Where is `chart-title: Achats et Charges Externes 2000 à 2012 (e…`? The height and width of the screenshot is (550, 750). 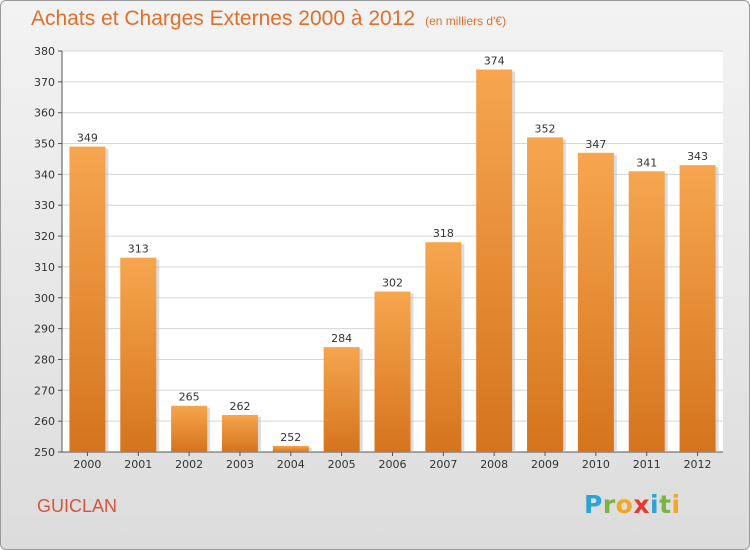 chart-title: Achats et Charges Externes 2000 à 2012 (e… is located at coordinates (268, 19).